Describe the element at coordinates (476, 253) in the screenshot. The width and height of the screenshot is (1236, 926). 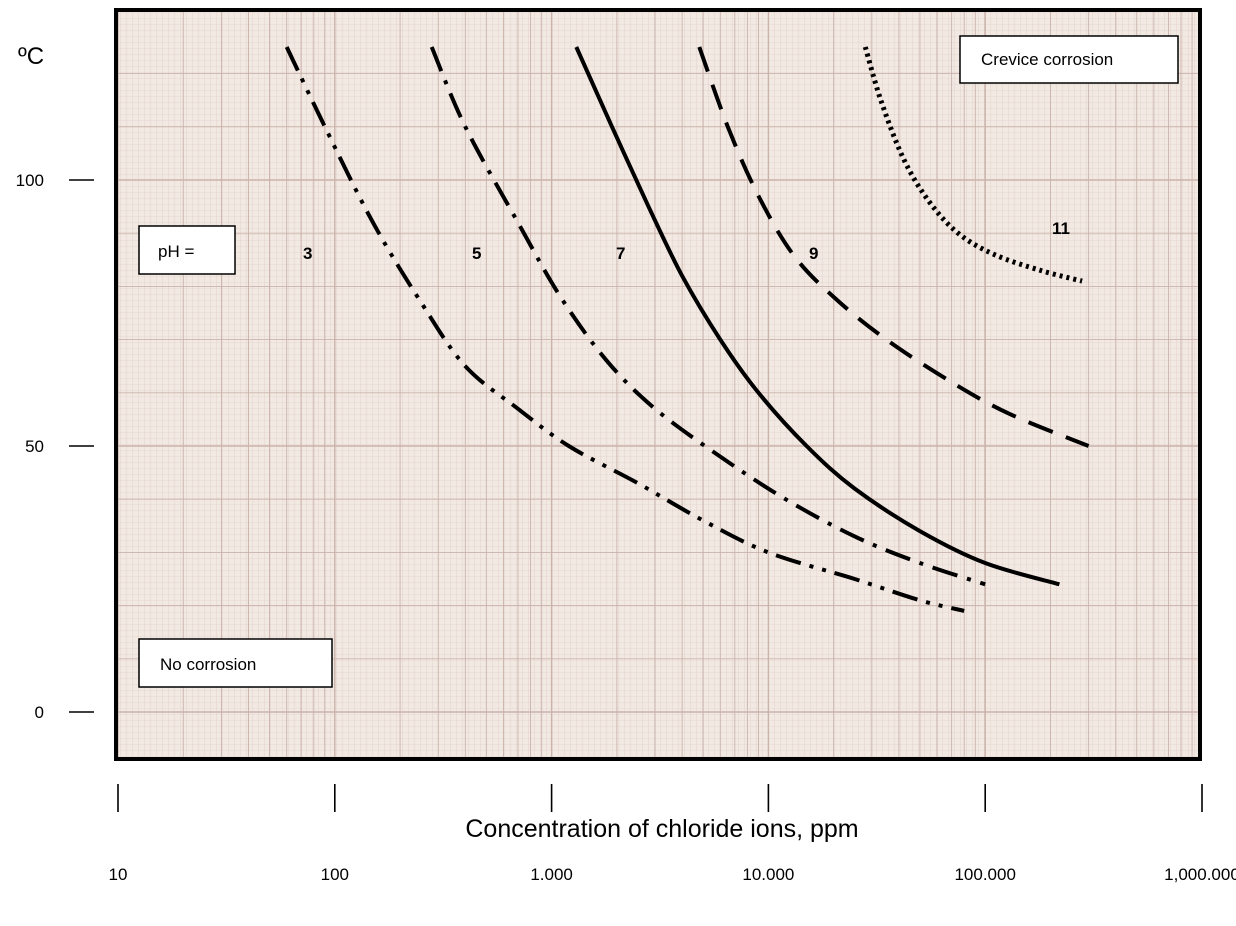
I see `series-label-ph-5: 5` at that location.